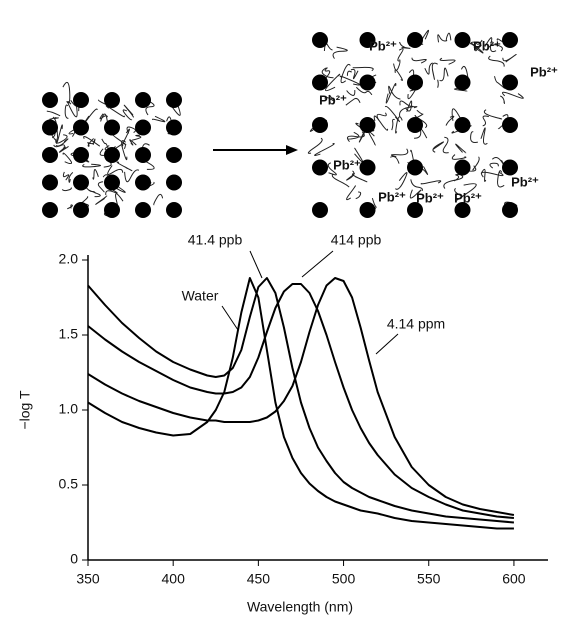 Image resolution: width=562 pixels, height=621 pixels. Describe the element at coordinates (200, 296) in the screenshot. I see `series-annotation: Water` at that location.